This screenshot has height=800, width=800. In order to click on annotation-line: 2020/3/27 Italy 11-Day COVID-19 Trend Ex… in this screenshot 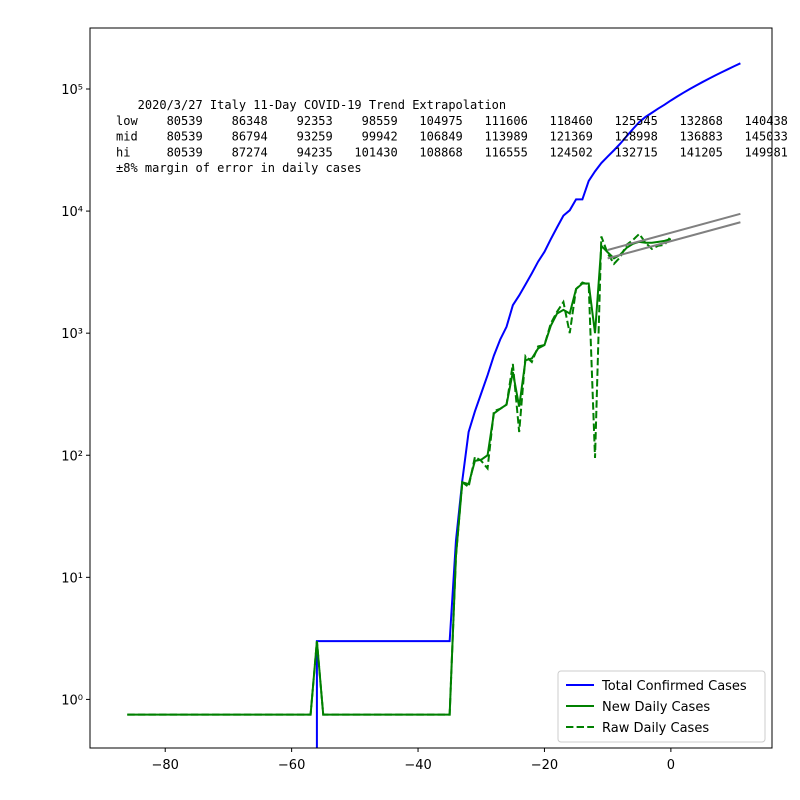, I will do `click(311, 105)`.